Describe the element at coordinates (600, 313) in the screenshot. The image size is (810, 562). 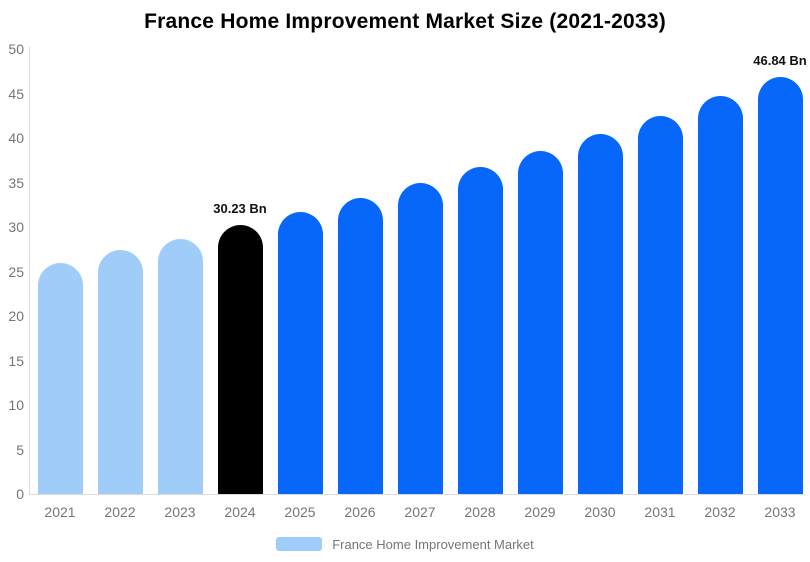
I see `bar-2030` at that location.